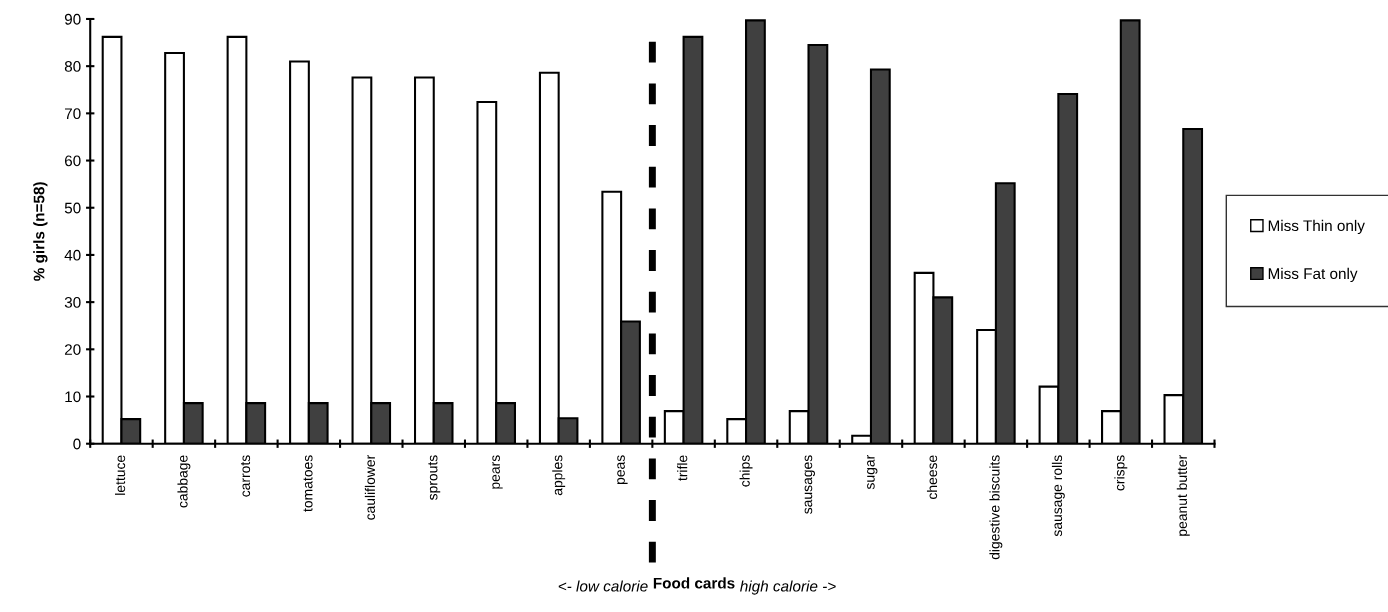  I want to click on x-tick-label: apples, so click(559, 475).